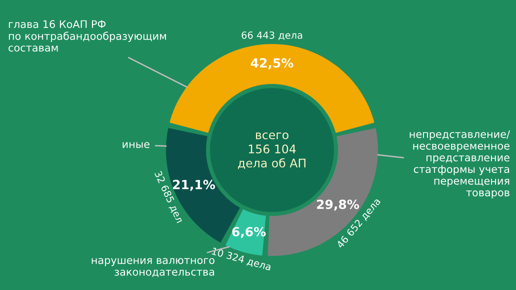 The width and height of the screenshot is (516, 290). What do you see at coordinates (153, 268) in the screenshot?
I see `slice-label: нарушения валютного законодательства` at bounding box center [153, 268].